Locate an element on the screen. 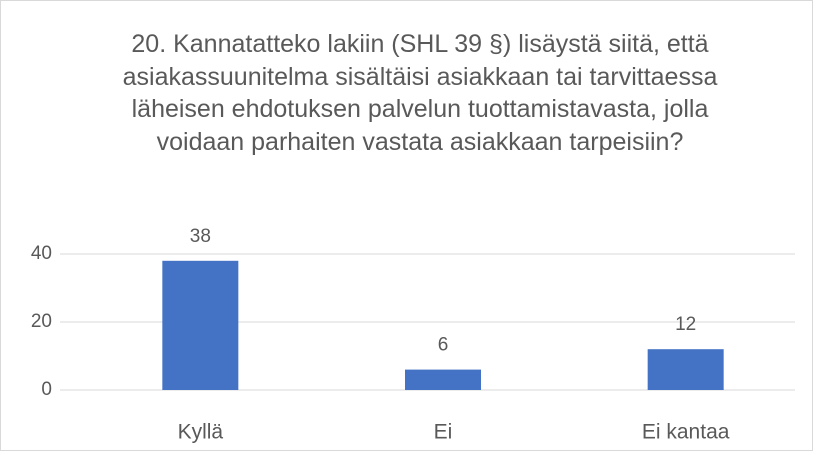 The image size is (826, 455). x-tick-label: Ei kantaa is located at coordinates (686, 432).